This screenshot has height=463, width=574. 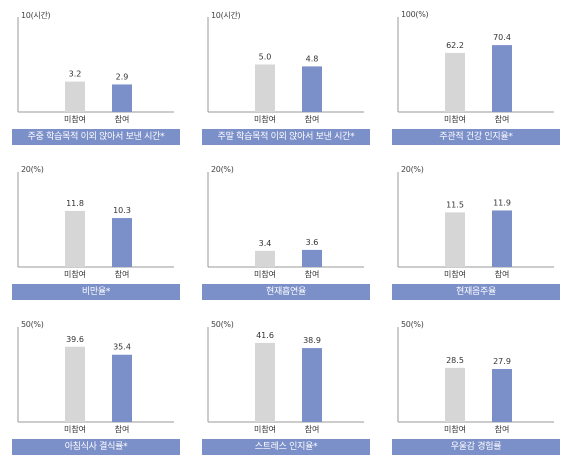 I want to click on value-label: 2.9, so click(x=122, y=76).